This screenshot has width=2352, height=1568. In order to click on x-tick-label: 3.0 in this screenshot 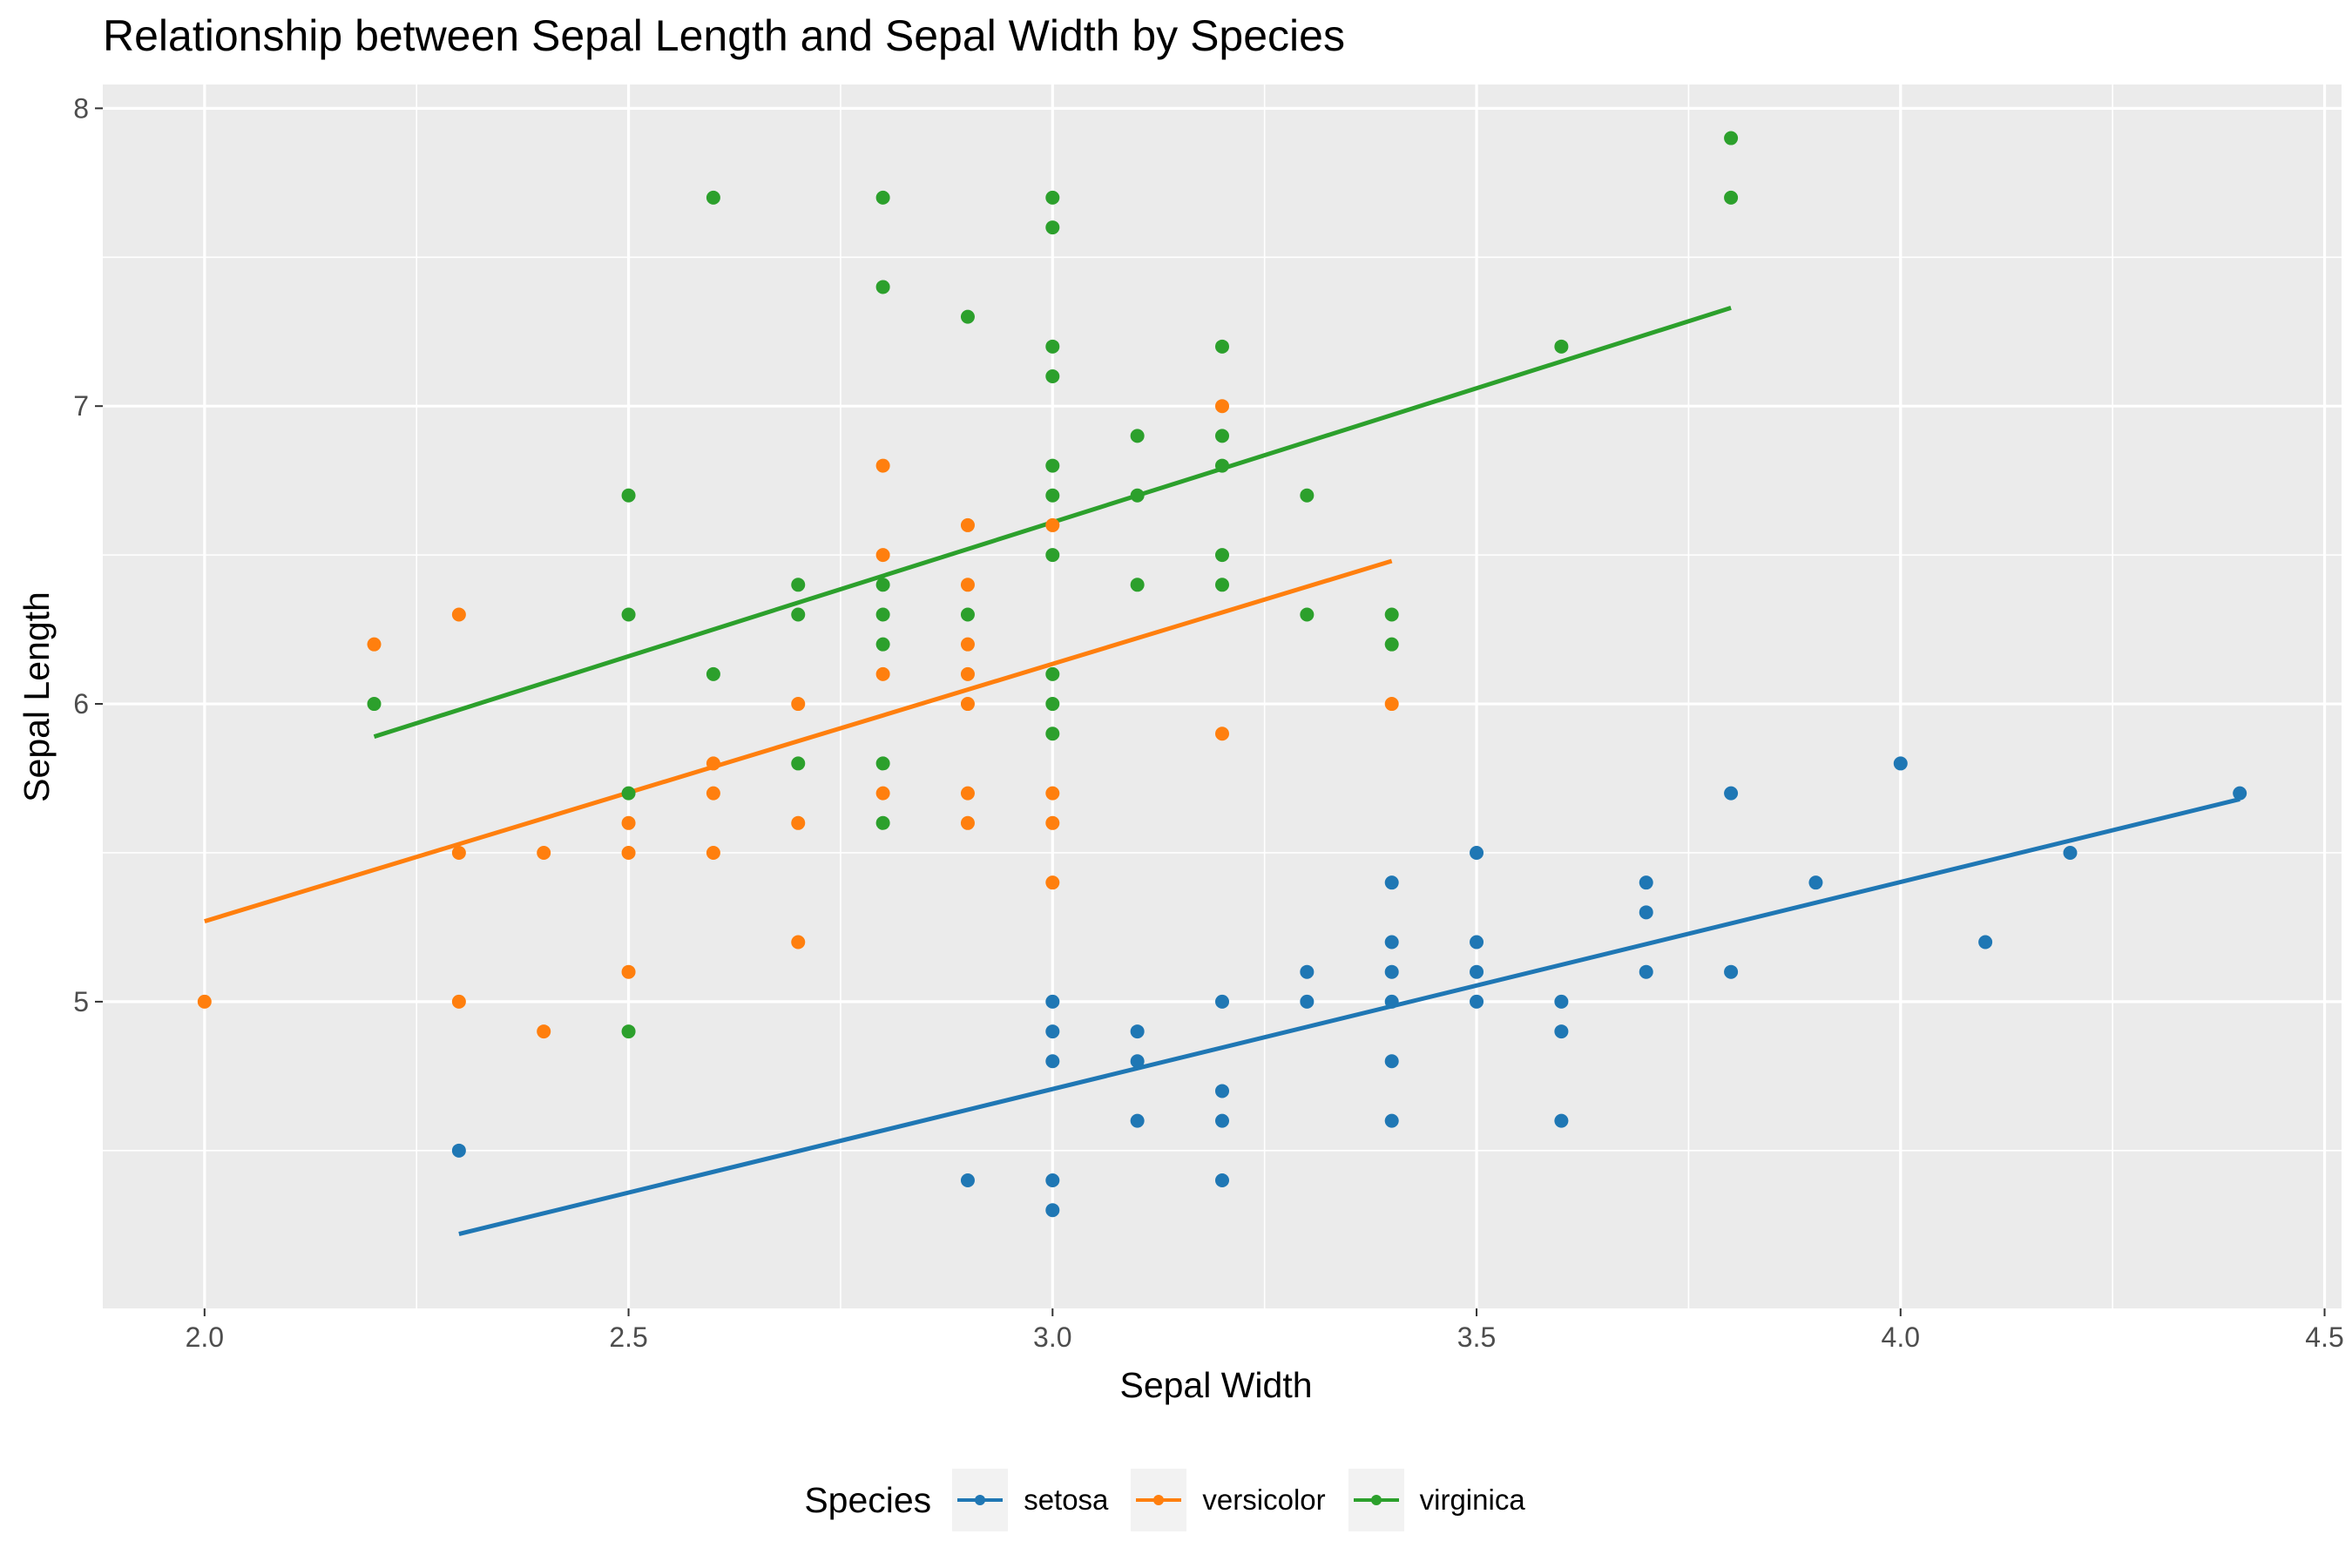, I will do `click(1052, 1337)`.